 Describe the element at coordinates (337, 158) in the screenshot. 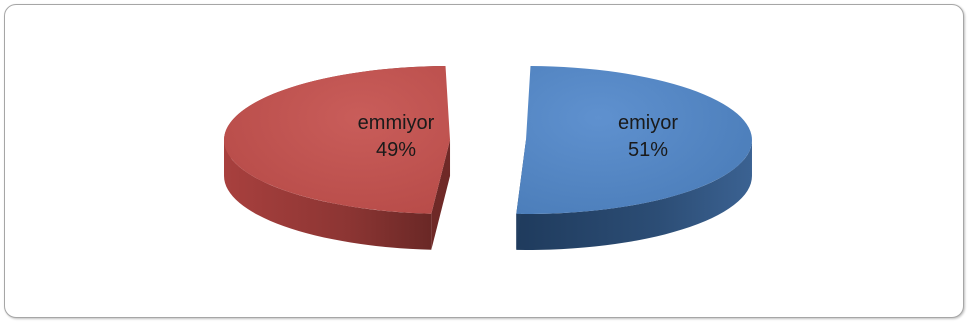

I see `pie-slice-emmiyor` at that location.